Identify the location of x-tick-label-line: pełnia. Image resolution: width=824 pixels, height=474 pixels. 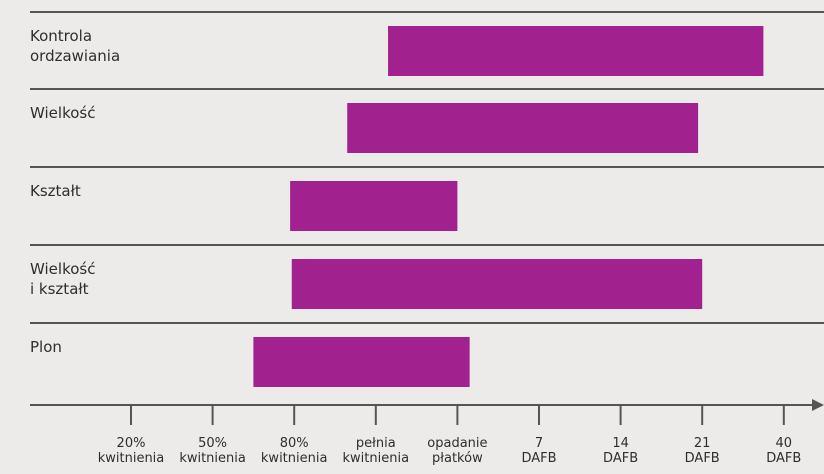
(375, 443).